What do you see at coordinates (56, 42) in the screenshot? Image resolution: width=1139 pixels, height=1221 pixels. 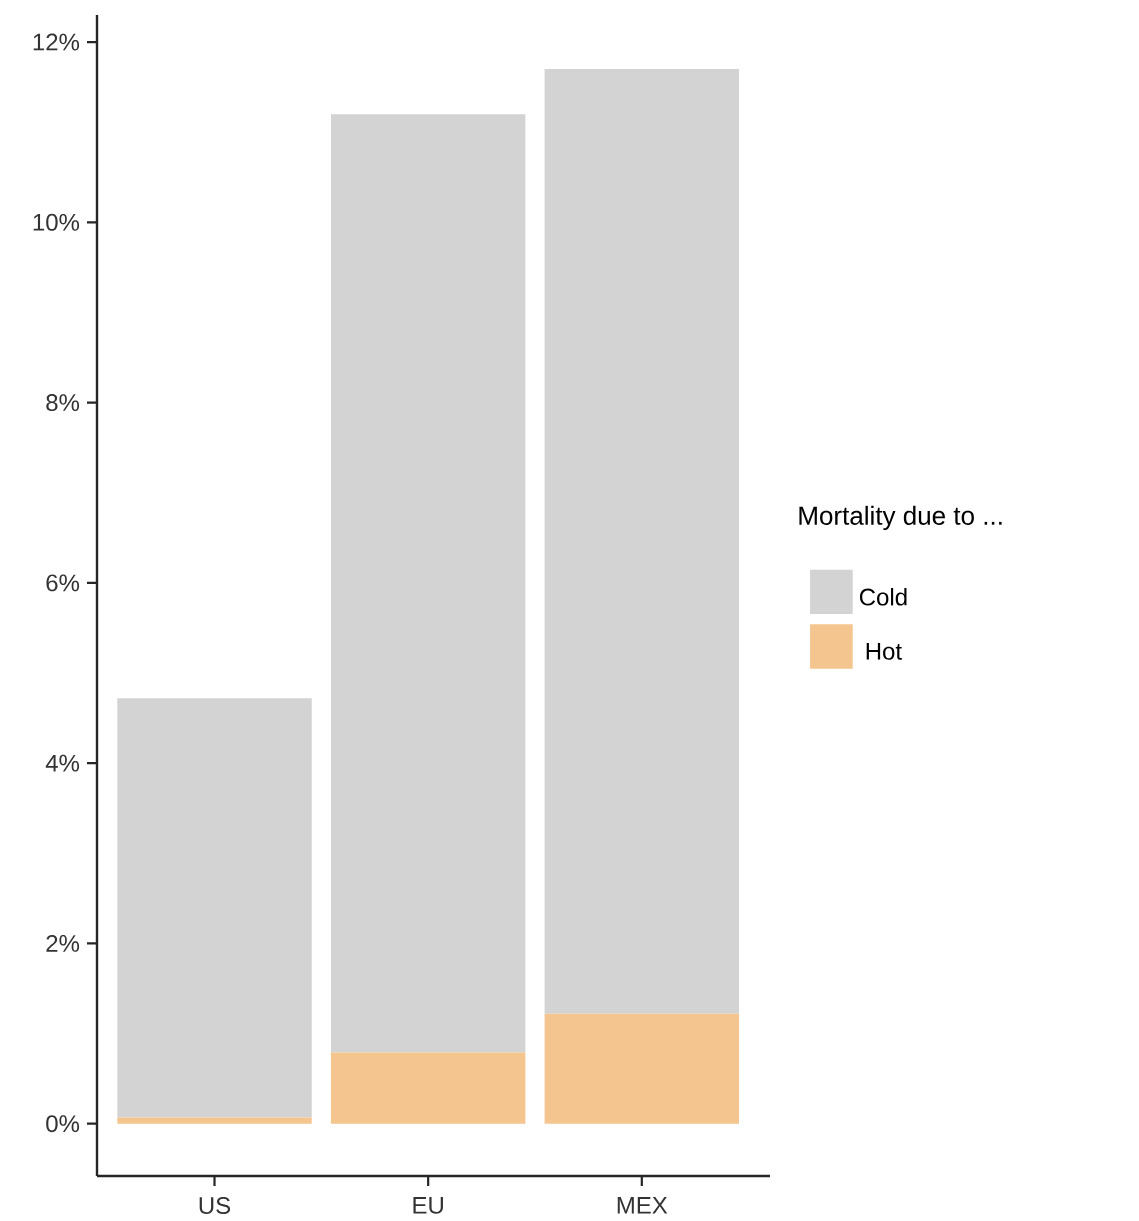 I see `y-tick-label: 12%` at bounding box center [56, 42].